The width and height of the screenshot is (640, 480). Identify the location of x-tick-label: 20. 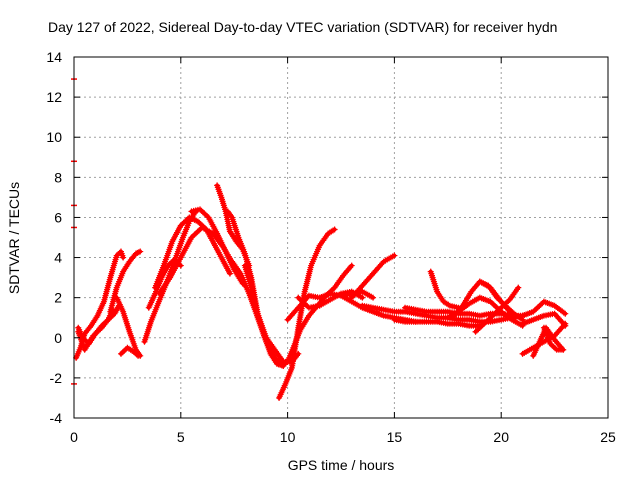
(501, 437).